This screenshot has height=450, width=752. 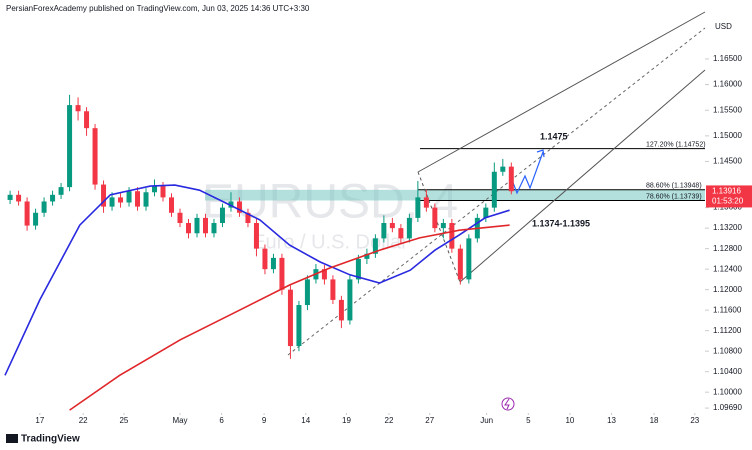 I want to click on last-price-box, so click(x=729, y=196).